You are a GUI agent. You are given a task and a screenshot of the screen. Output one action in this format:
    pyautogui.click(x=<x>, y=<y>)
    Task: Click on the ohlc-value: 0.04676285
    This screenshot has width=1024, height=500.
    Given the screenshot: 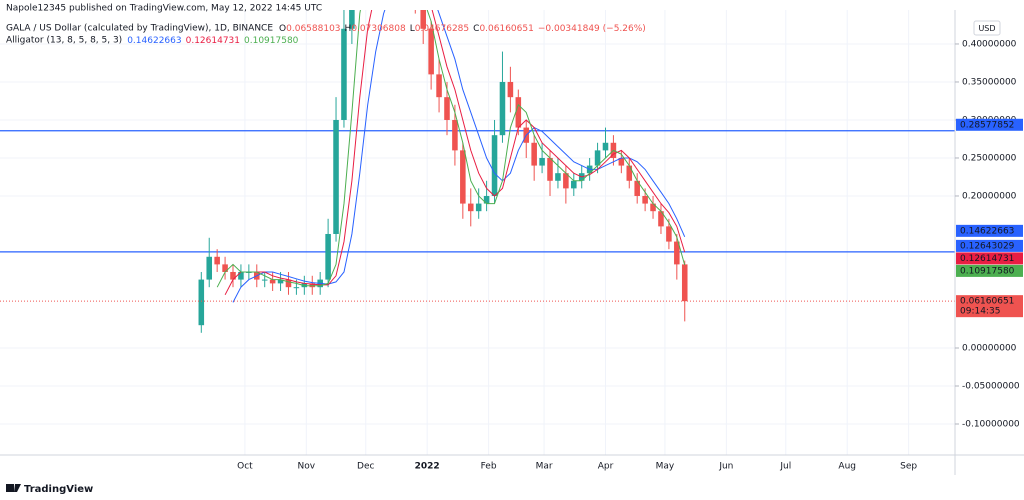 What is the action you would take?
    pyautogui.click(x=442, y=29)
    